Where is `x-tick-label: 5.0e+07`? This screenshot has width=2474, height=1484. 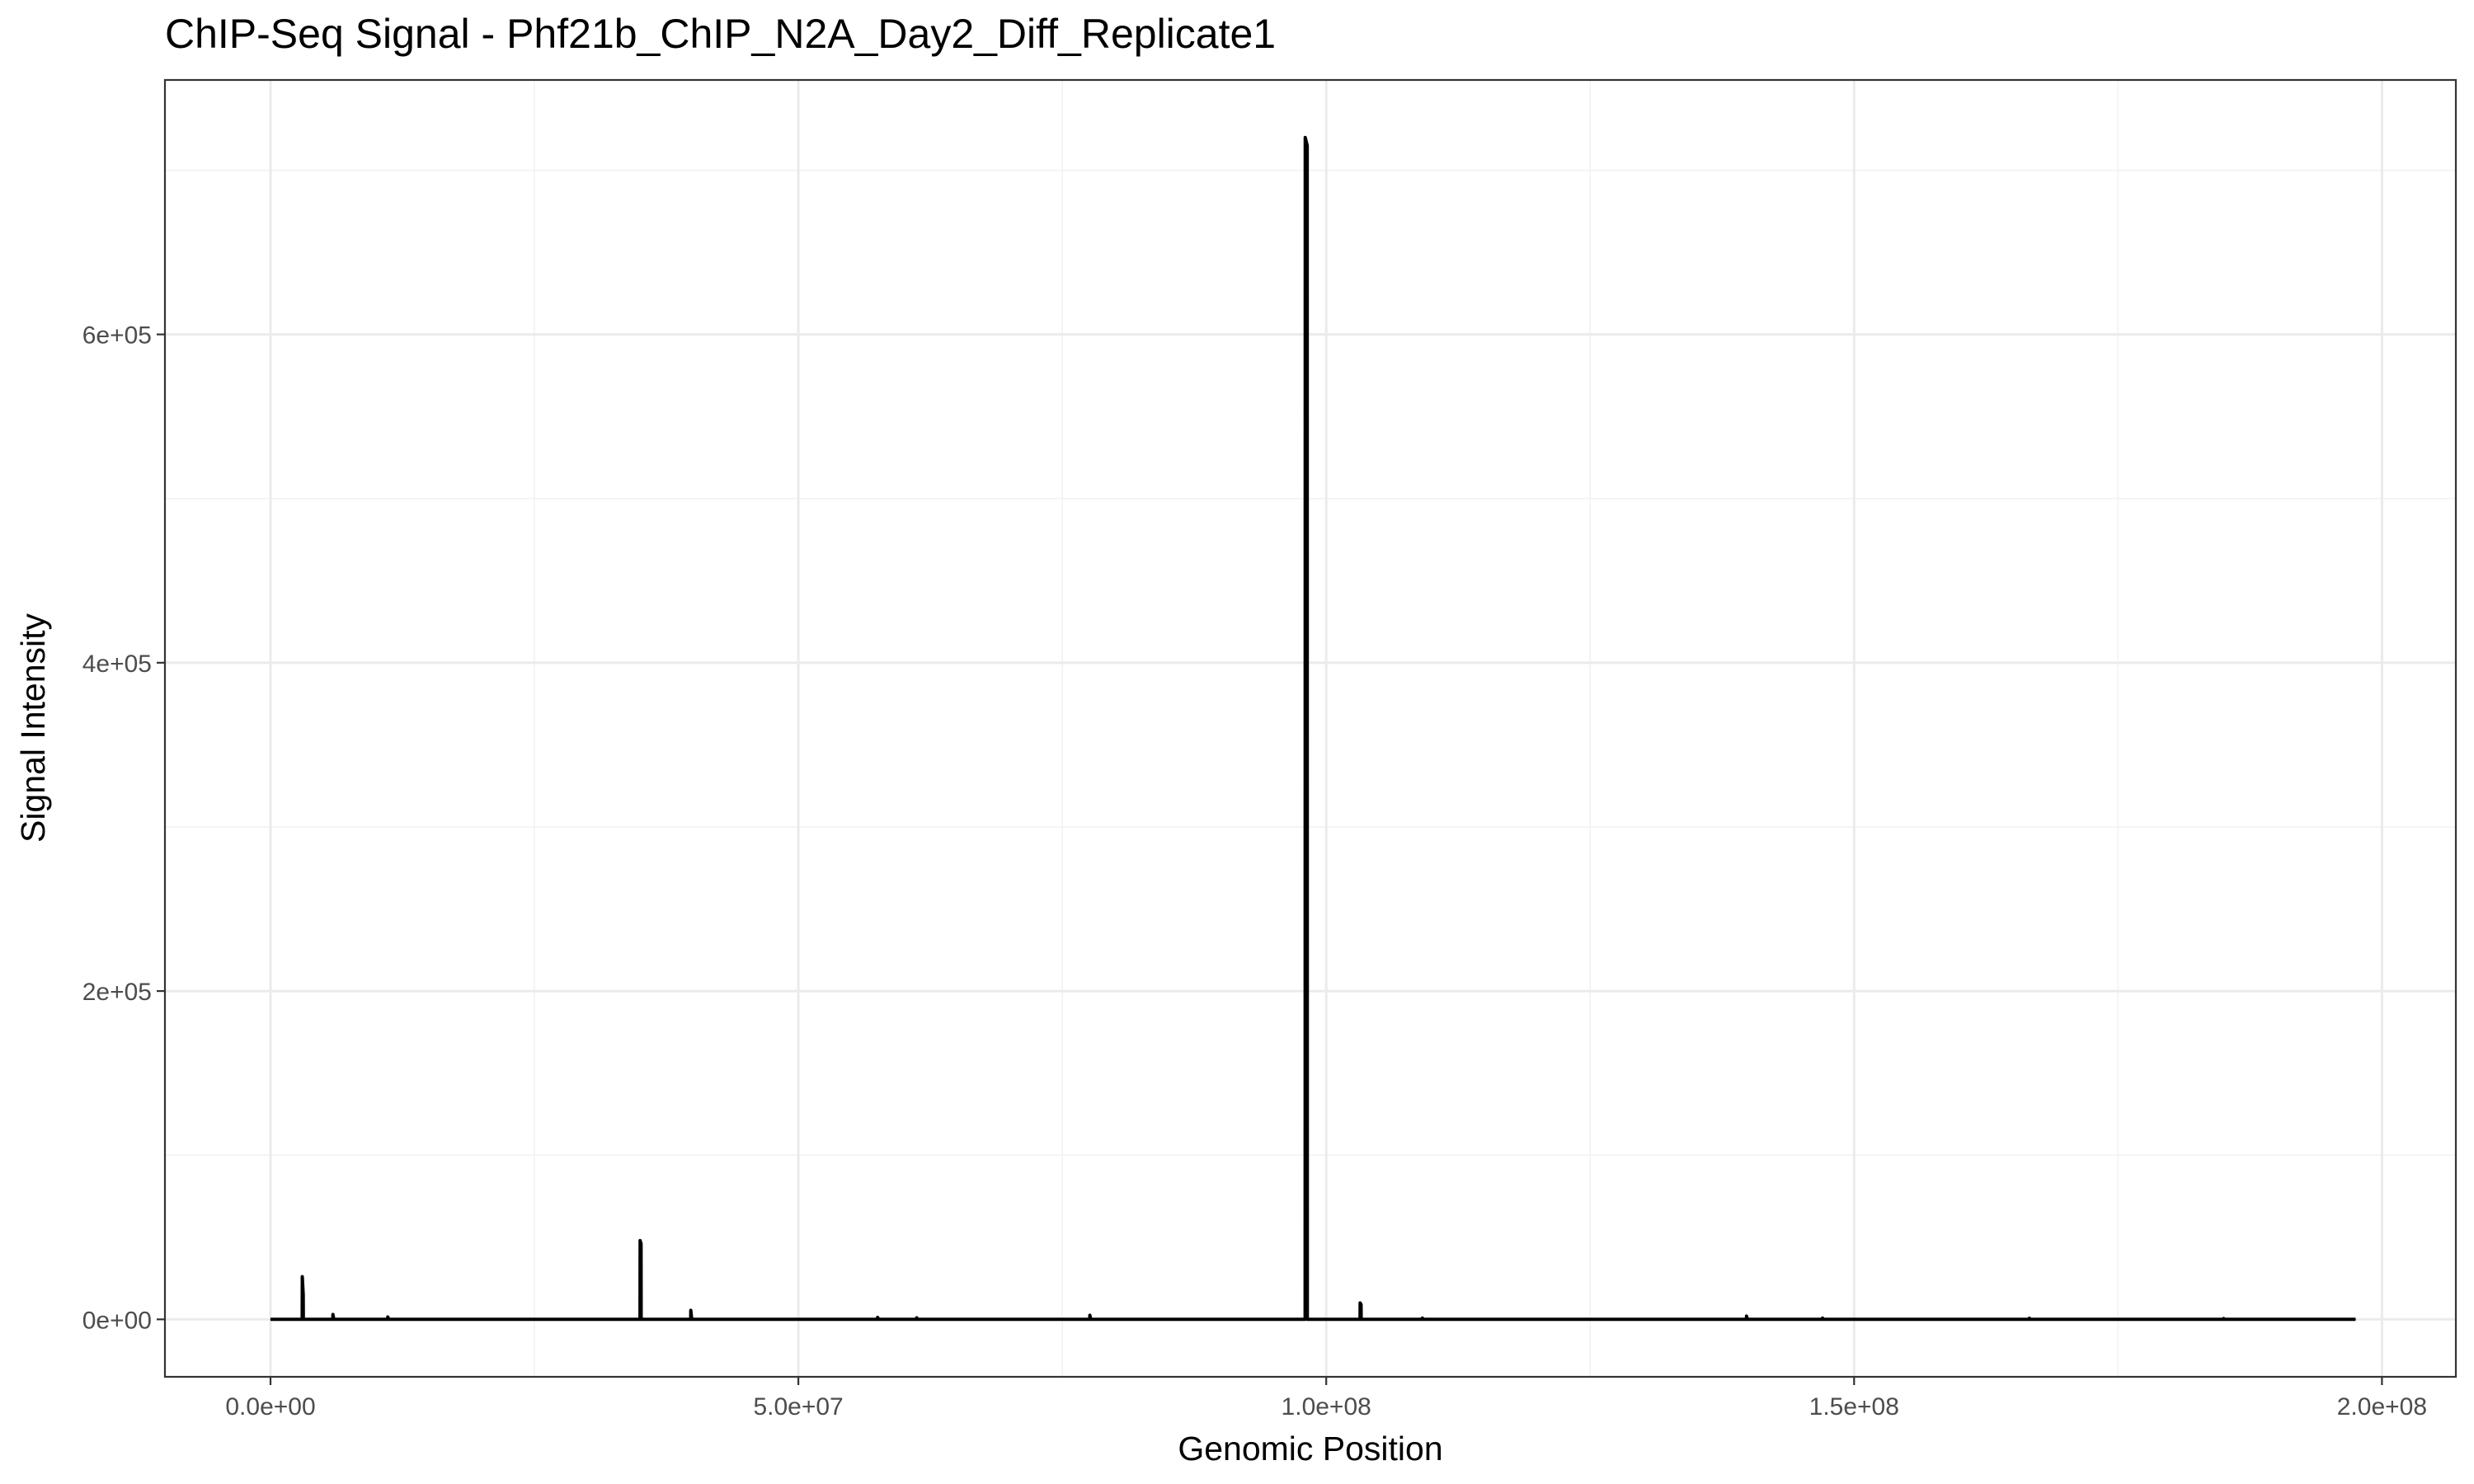 x-tick-label: 5.0e+07 is located at coordinates (798, 1407).